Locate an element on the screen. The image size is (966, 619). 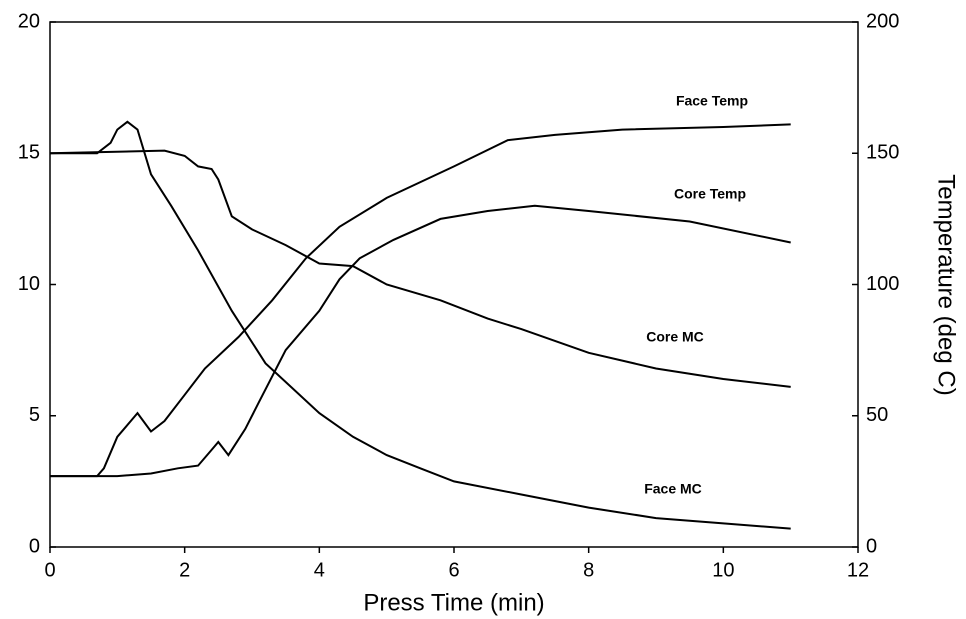
x-tick-label: 10 is located at coordinates (723, 570).